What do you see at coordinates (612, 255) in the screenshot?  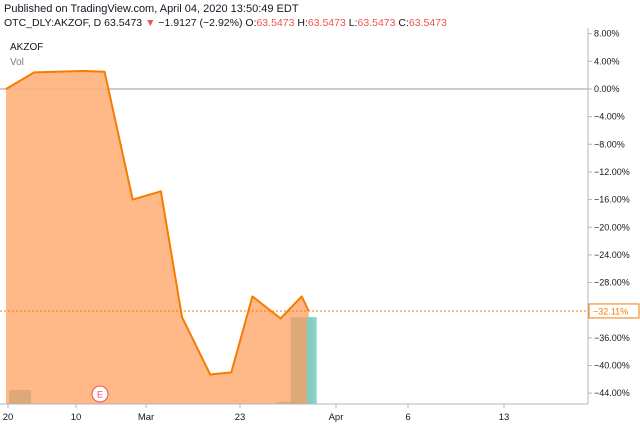 I see `y-tick-label-8: −24.00%` at bounding box center [612, 255].